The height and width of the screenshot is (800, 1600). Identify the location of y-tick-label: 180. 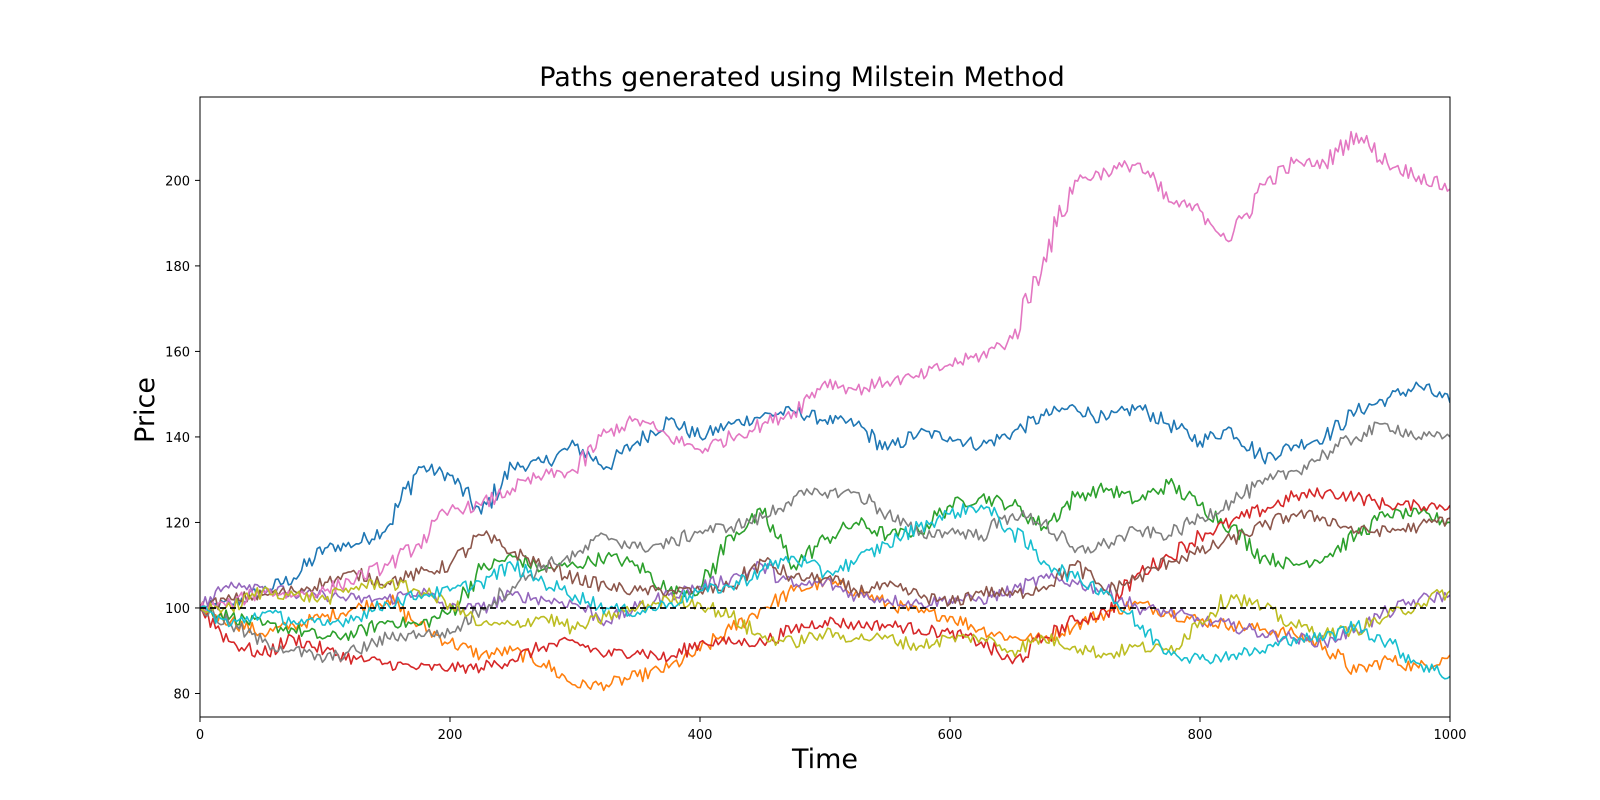
(177, 267).